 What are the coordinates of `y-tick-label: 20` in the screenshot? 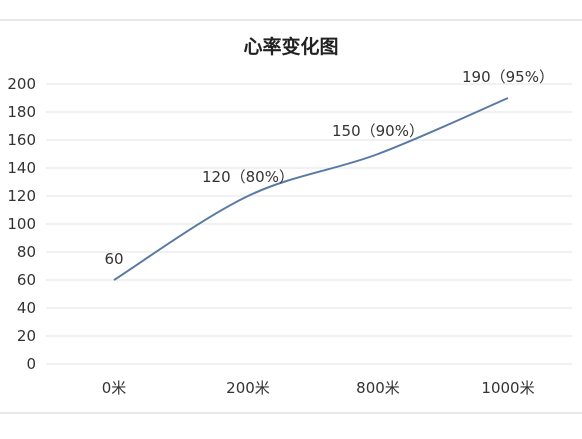 It's located at (26, 336).